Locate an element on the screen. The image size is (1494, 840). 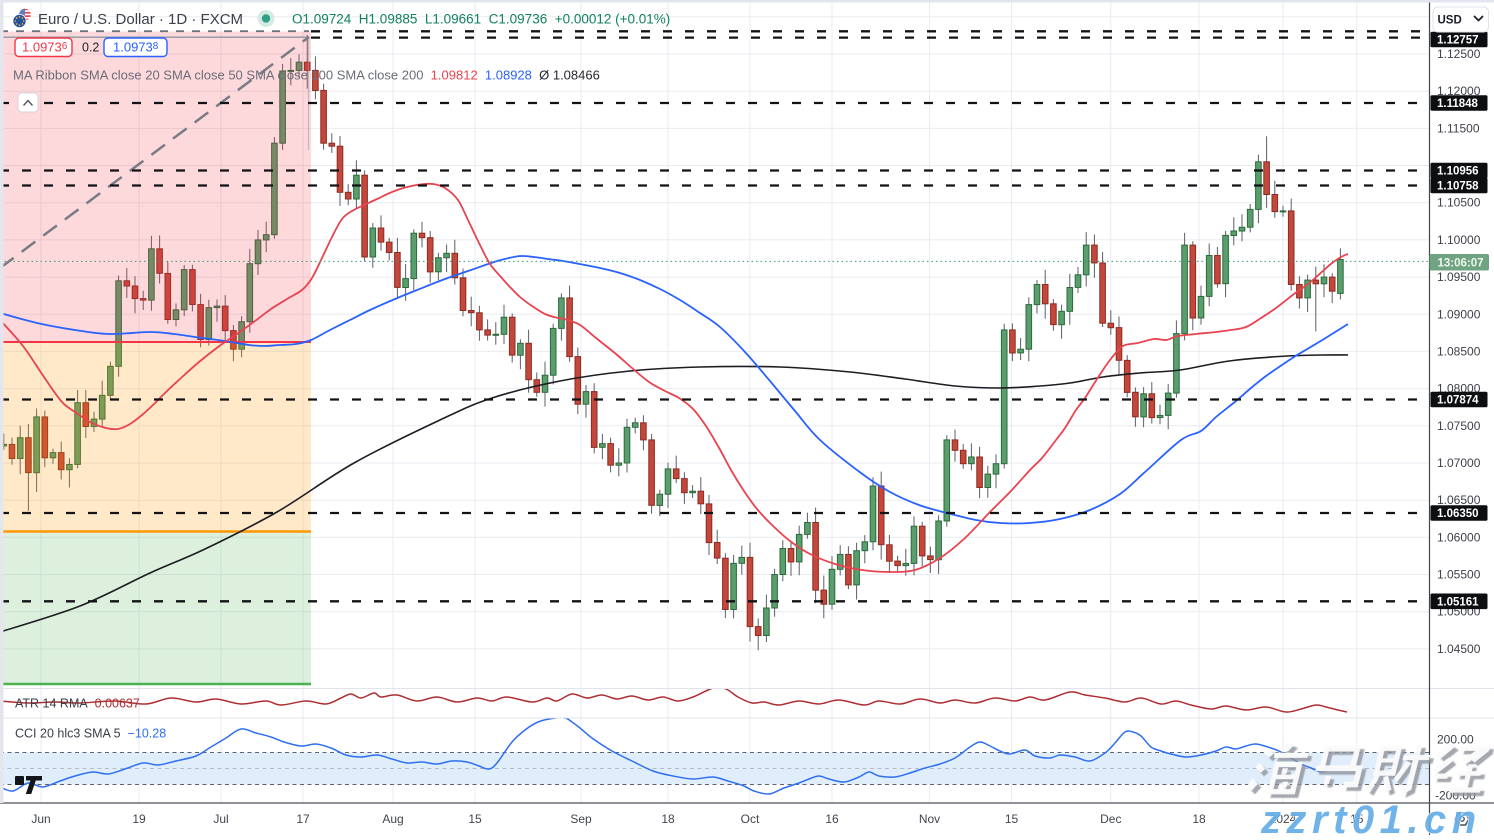
svg-text: 17 is located at coordinates (303, 819).